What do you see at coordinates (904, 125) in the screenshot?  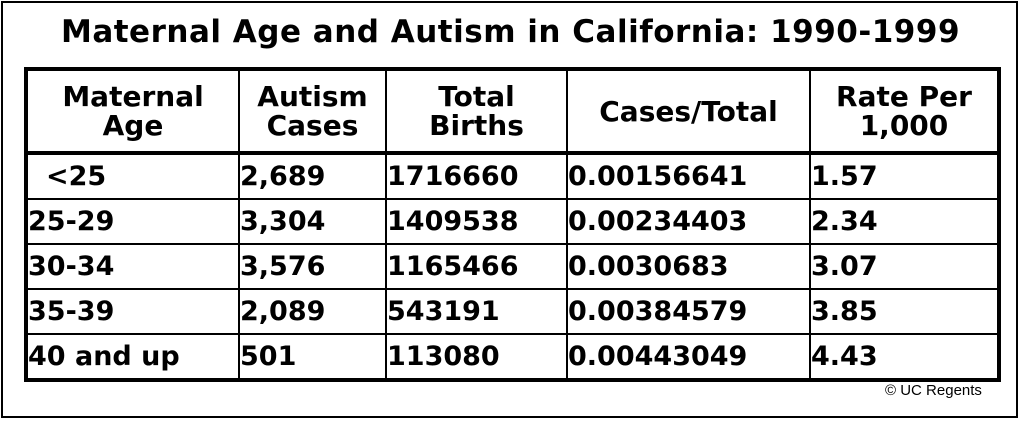 I see `header-text: 1,000` at bounding box center [904, 125].